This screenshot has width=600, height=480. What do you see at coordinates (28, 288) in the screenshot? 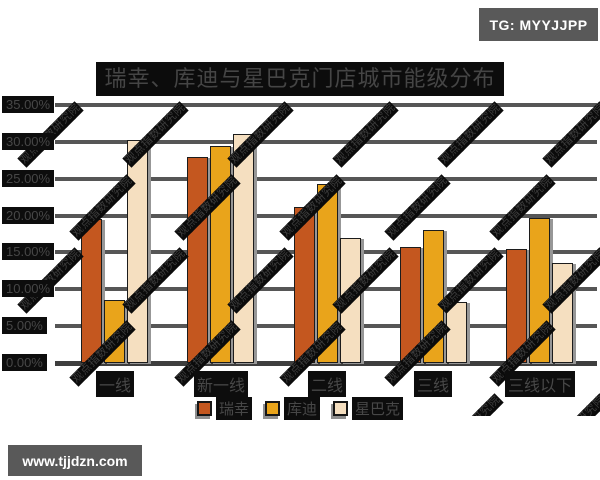
I see `y-axis-label: 10.00%` at bounding box center [28, 288].